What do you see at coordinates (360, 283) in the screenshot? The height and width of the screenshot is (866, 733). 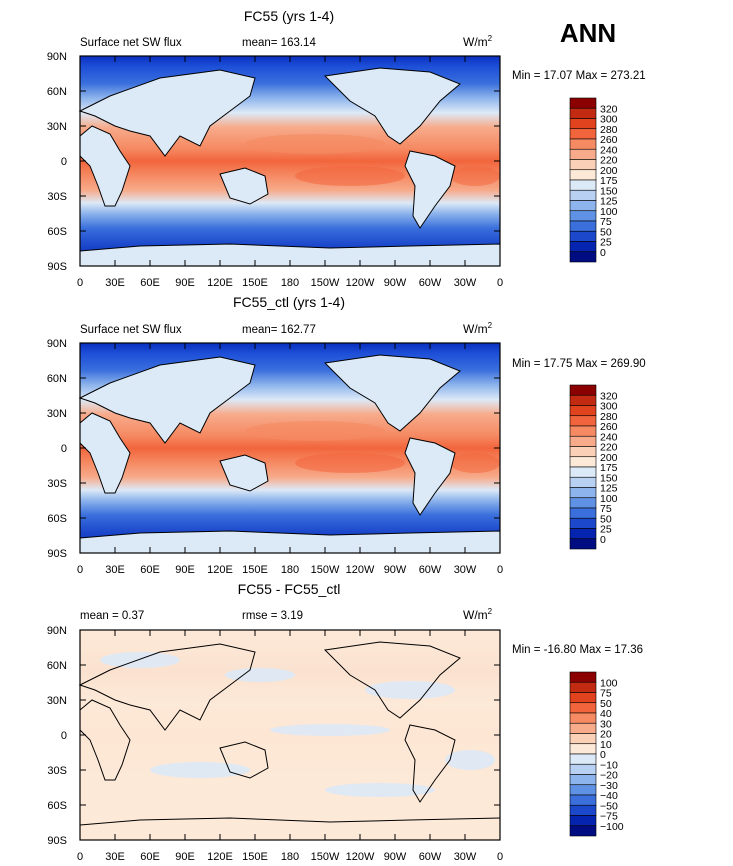 I see `x-tick-label: 120W` at bounding box center [360, 283].